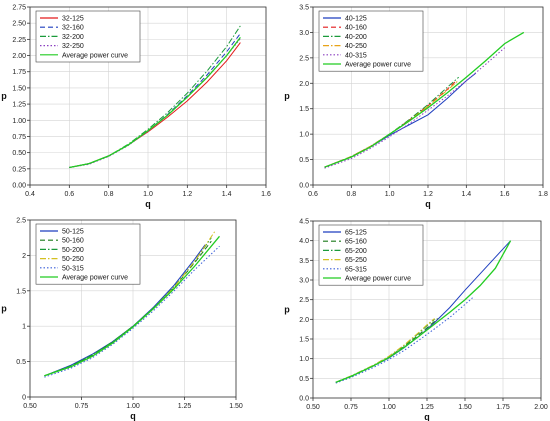 The width and height of the screenshot is (550, 421). What do you see at coordinates (304, 241) in the screenshot?
I see `y-tick-label: 4.0` at bounding box center [304, 241].